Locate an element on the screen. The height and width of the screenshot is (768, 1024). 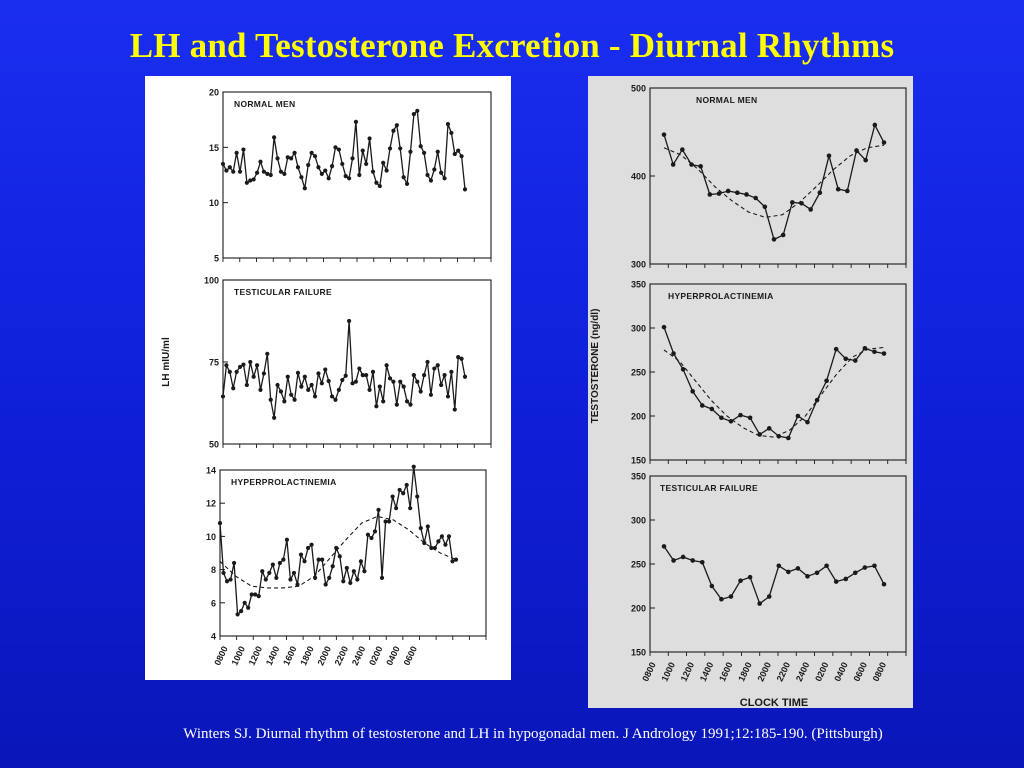
lh-testicular-failure-ytick-label: 100 is located at coordinates (211, 281).